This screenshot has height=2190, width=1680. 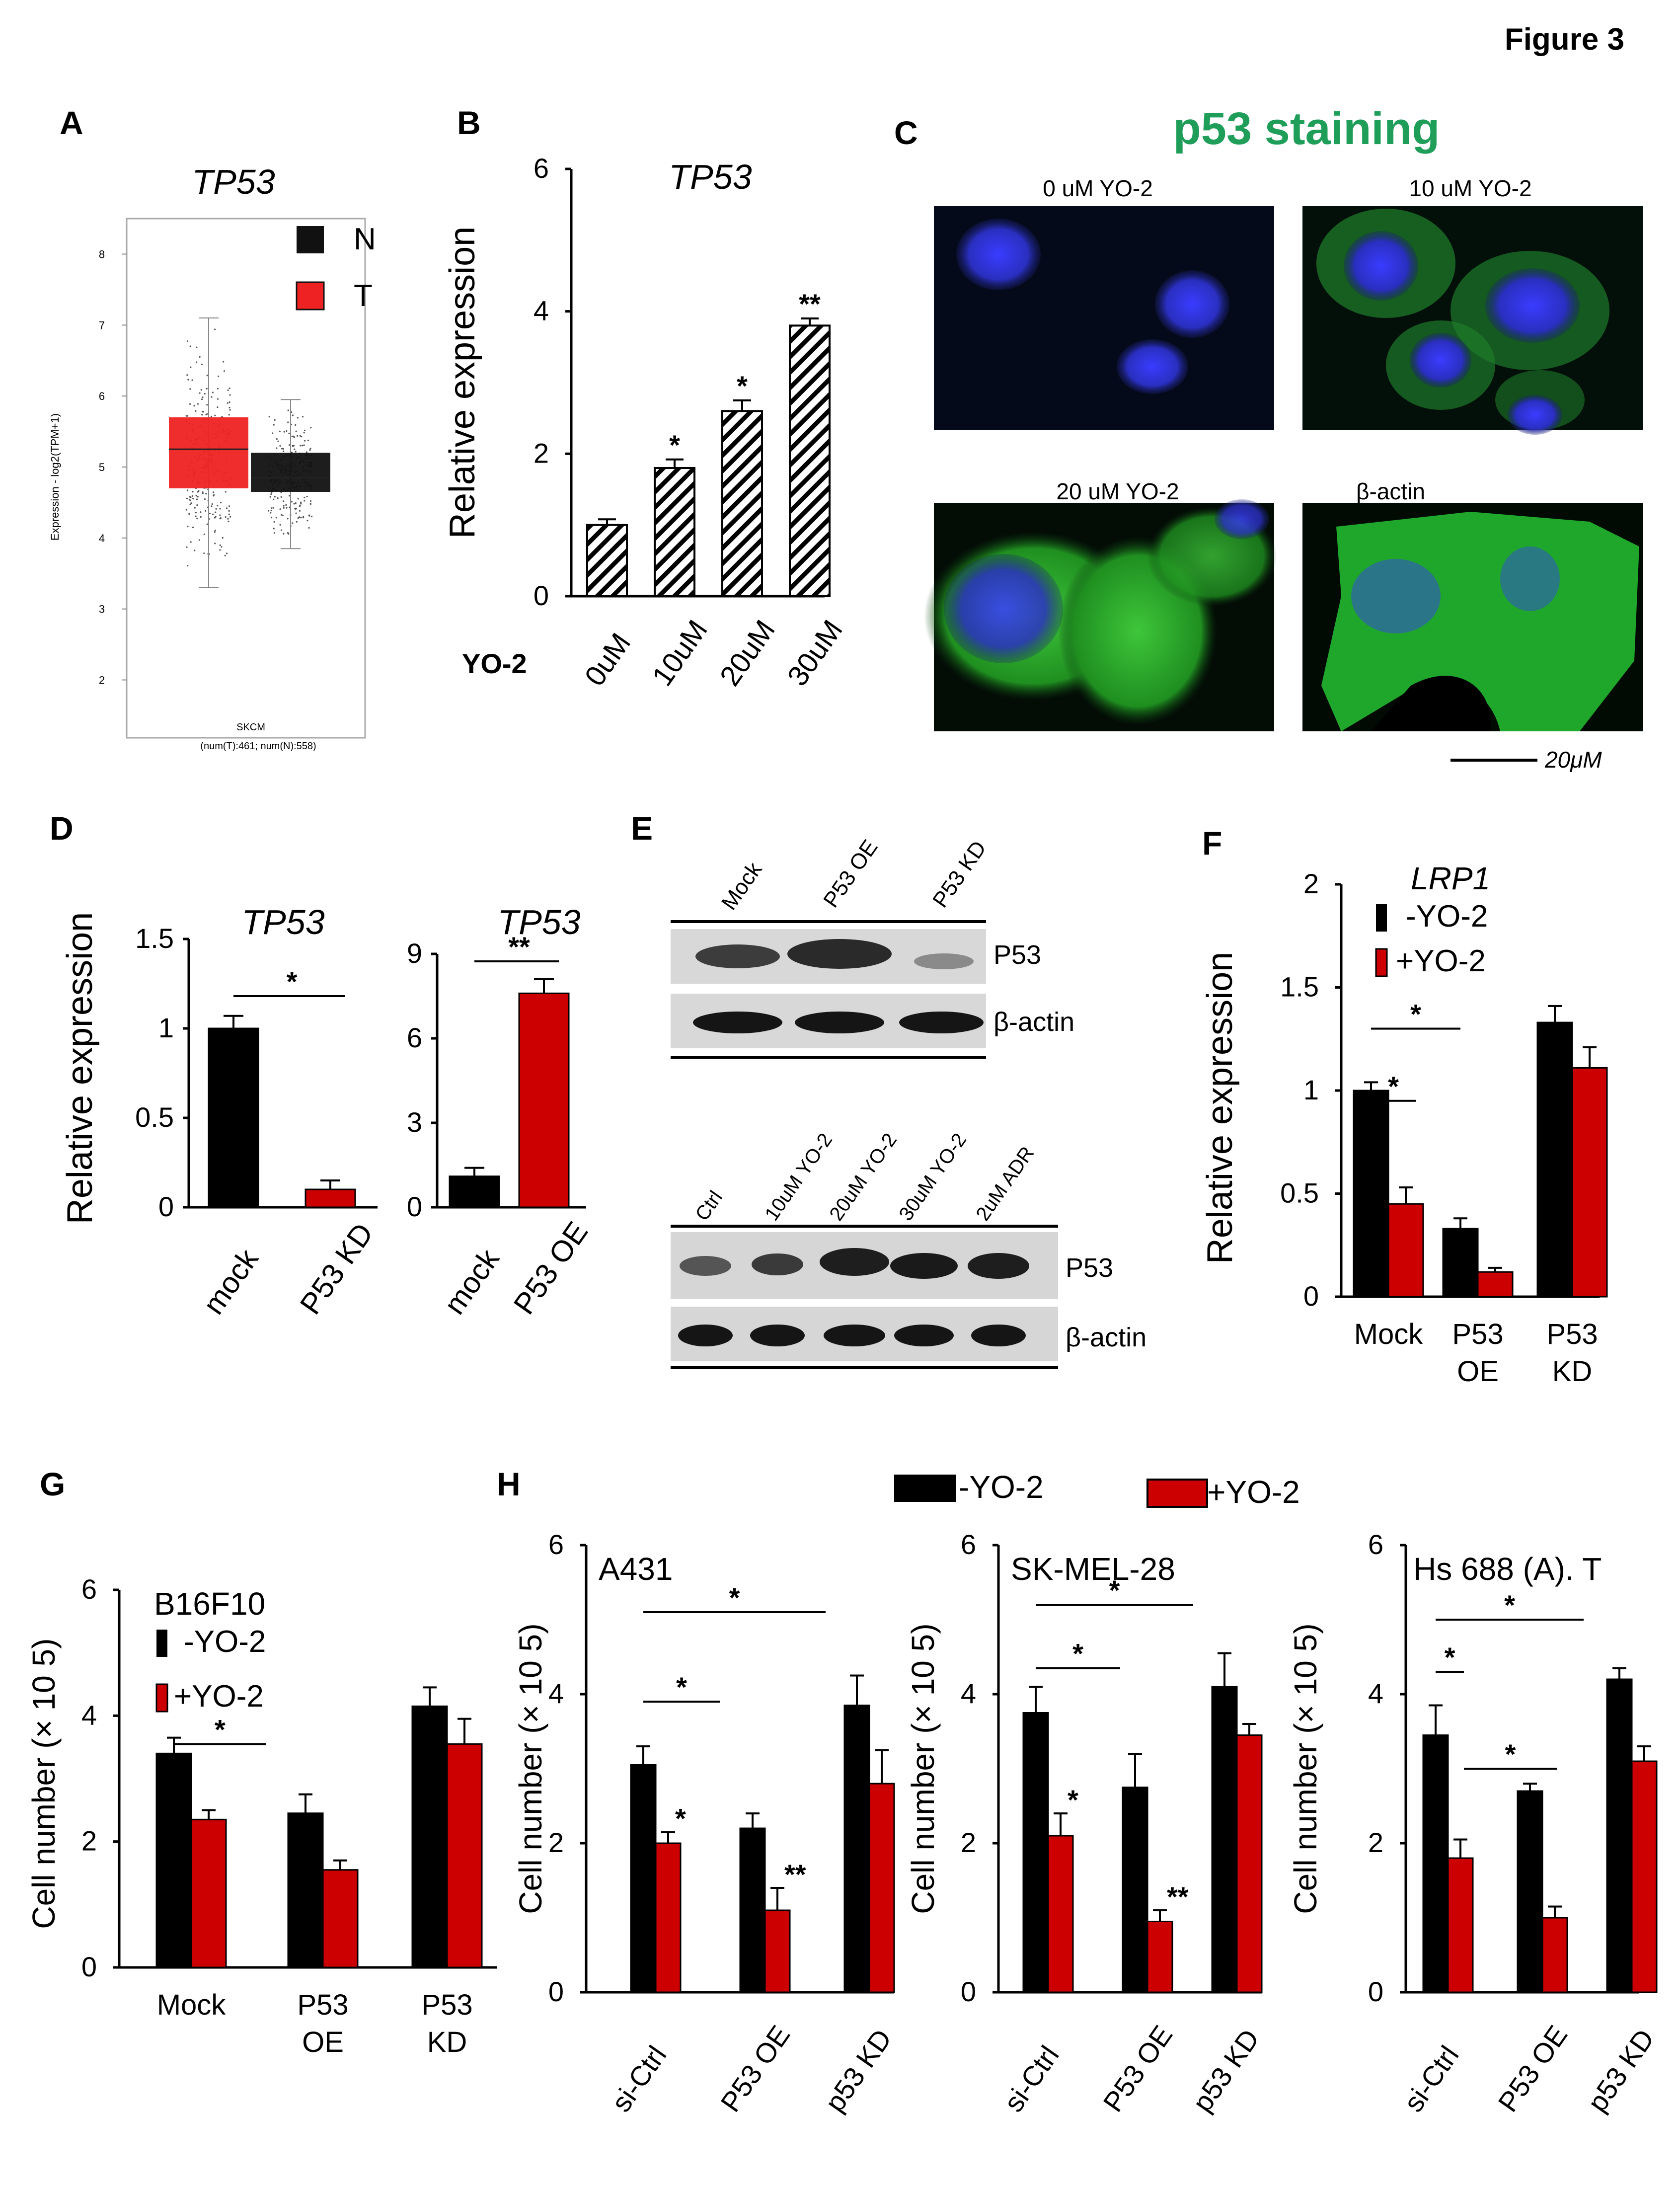 What do you see at coordinates (747, 653) in the screenshot?
I see `x-tick-label: 20uM` at bounding box center [747, 653].